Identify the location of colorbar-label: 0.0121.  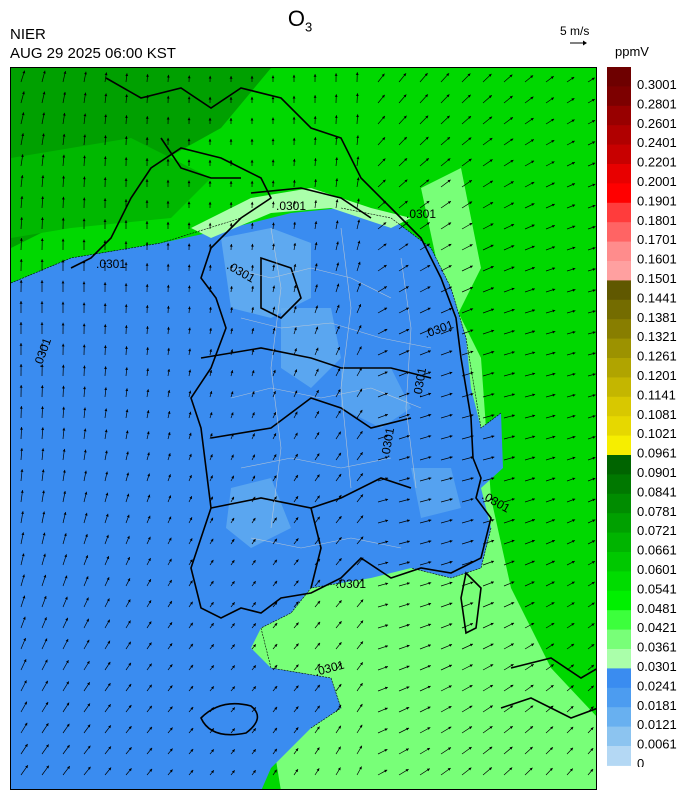
(657, 724).